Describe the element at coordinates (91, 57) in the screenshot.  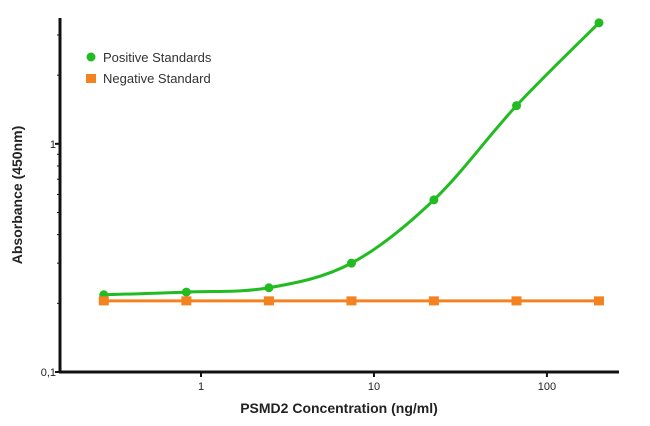
I see `legend-marker-positive` at that location.